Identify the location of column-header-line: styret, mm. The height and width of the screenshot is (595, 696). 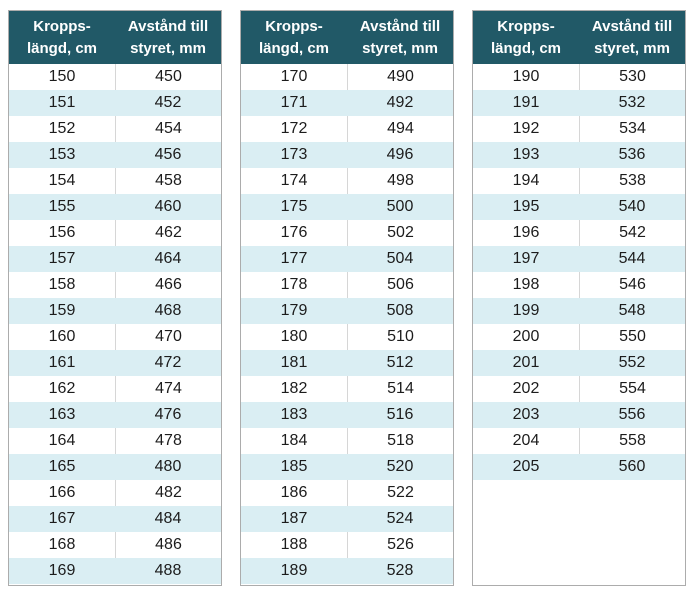
(632, 48).